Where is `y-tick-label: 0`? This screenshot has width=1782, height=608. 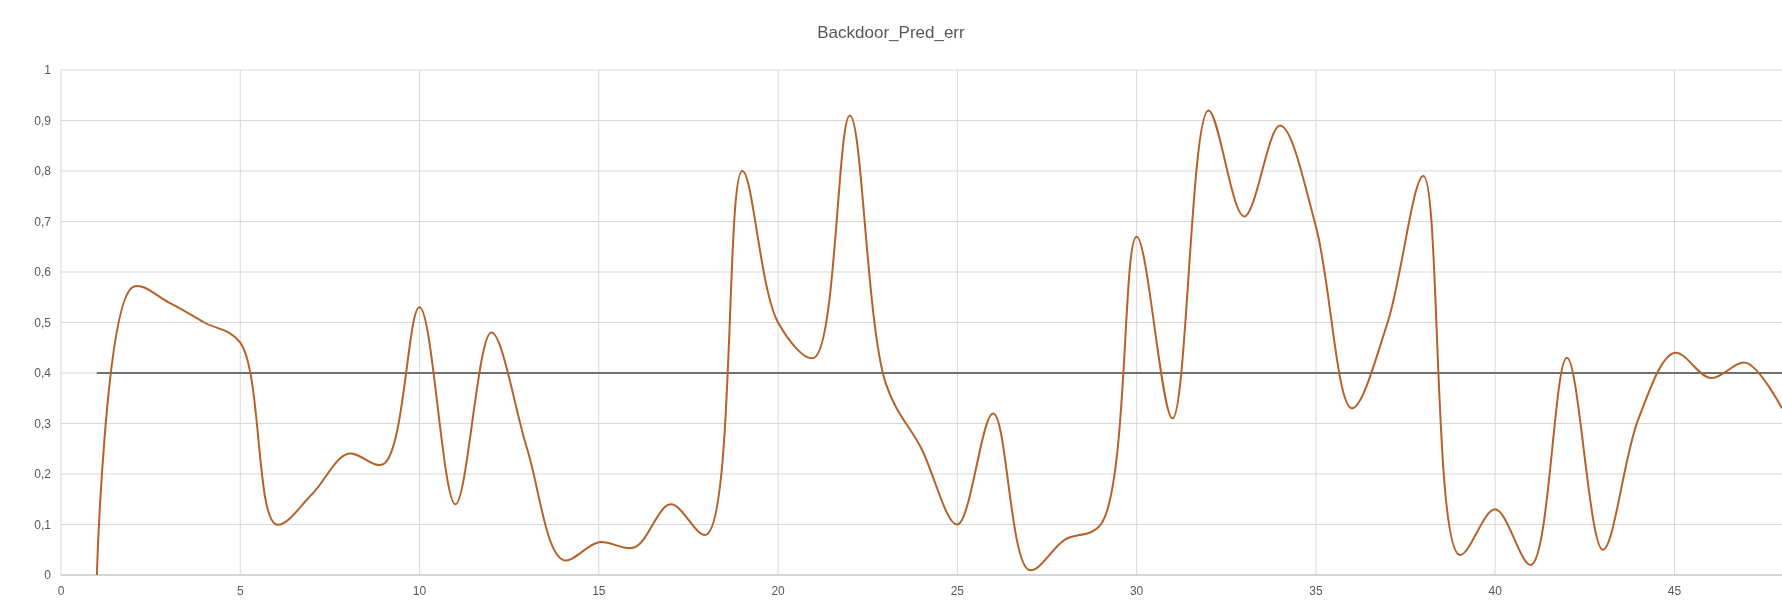
y-tick-label: 0 is located at coordinates (48, 575).